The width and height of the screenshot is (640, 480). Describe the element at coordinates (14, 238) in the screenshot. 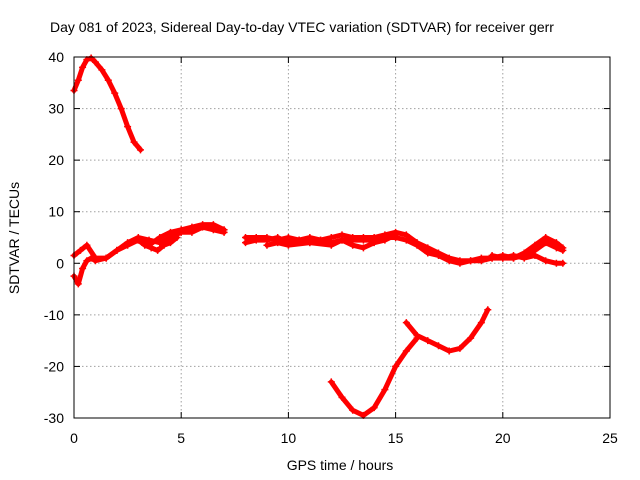

I see `y-axis-title: SDTVAR / TECUs` at that location.